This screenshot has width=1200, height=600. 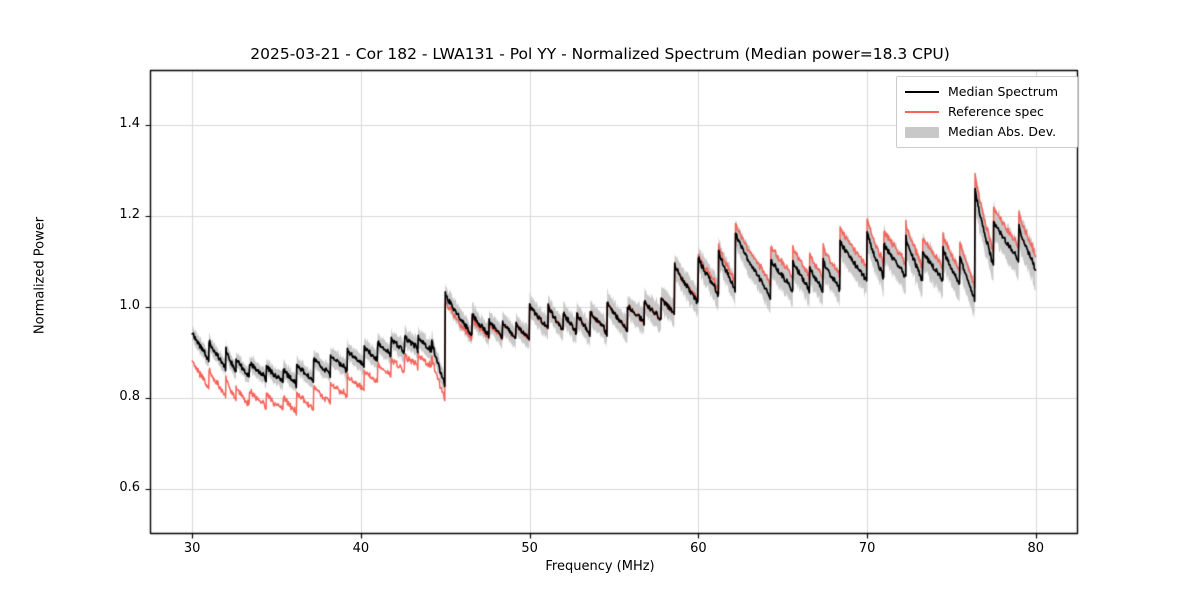 I want to click on x-tick-label: 70, so click(x=867, y=548).